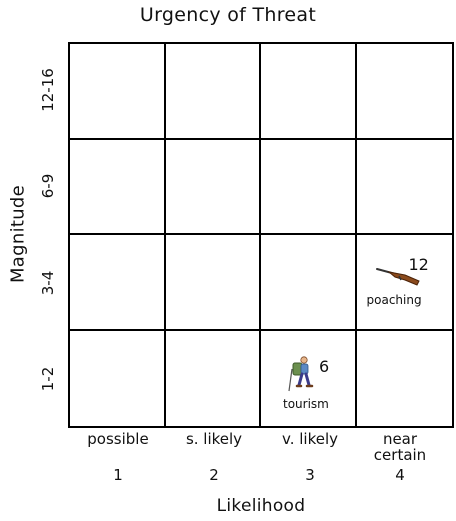 The width and height of the screenshot is (456, 521). I want to click on diagram-title: Urgency of Threat, so click(228, 15).